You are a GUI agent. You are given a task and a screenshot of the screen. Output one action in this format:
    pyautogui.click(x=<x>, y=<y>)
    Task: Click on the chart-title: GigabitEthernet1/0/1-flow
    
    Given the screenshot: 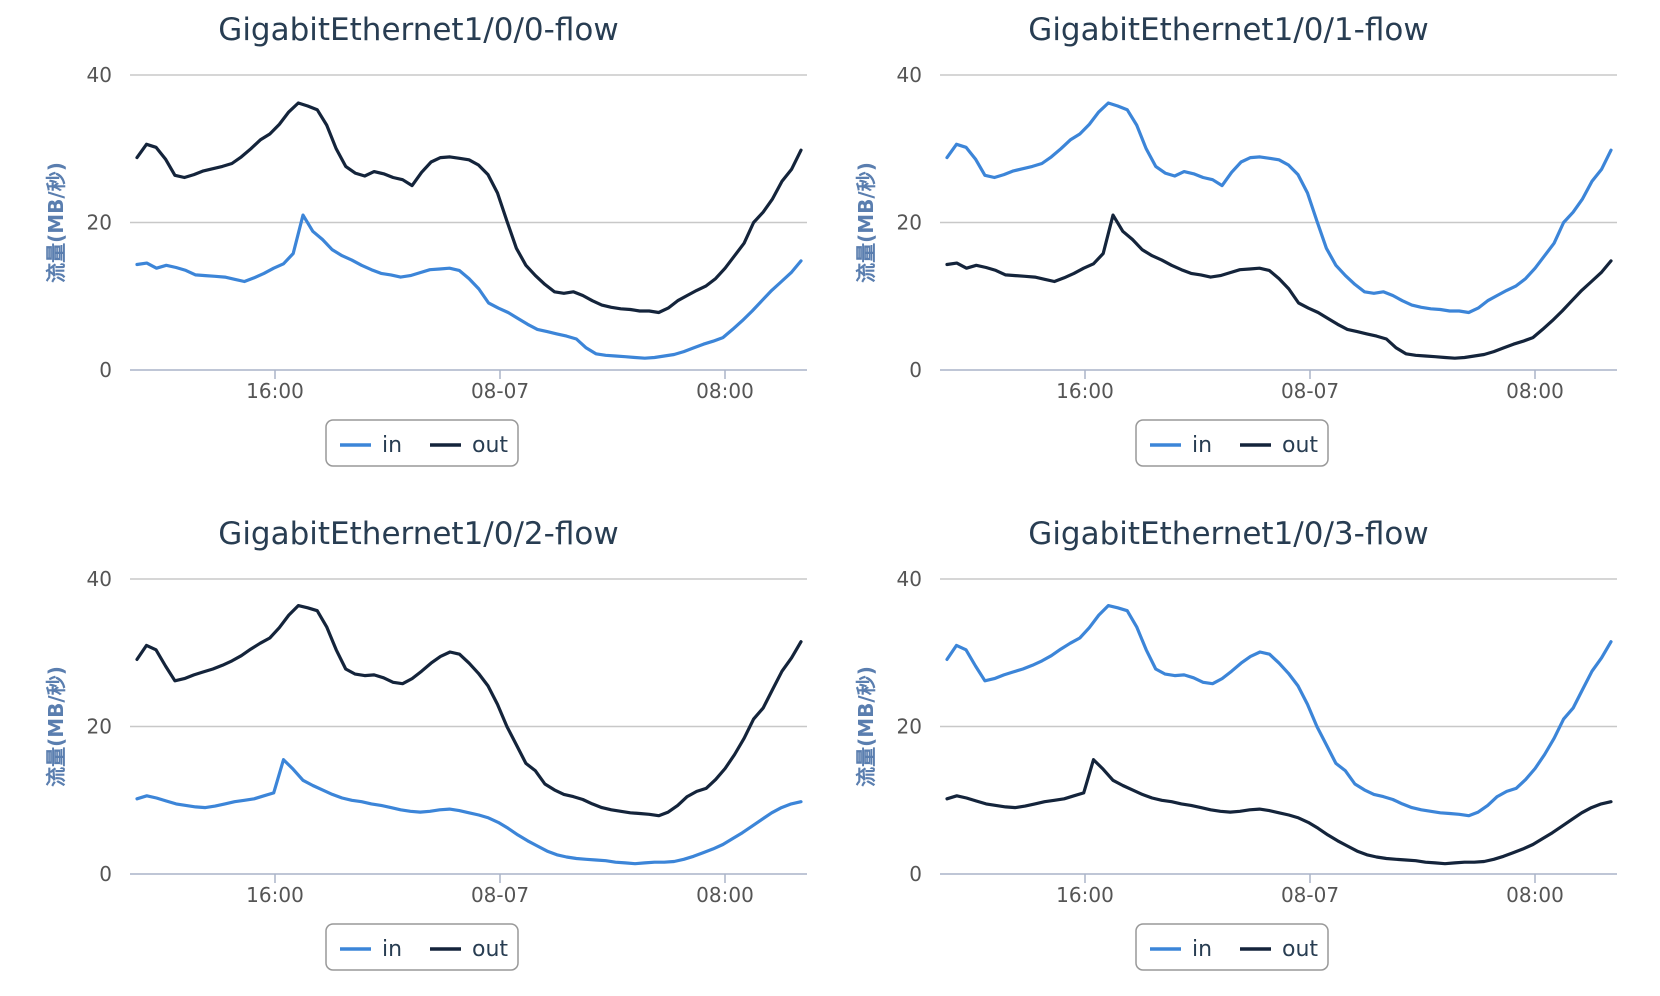 What is the action you would take?
    pyautogui.click(x=1228, y=30)
    